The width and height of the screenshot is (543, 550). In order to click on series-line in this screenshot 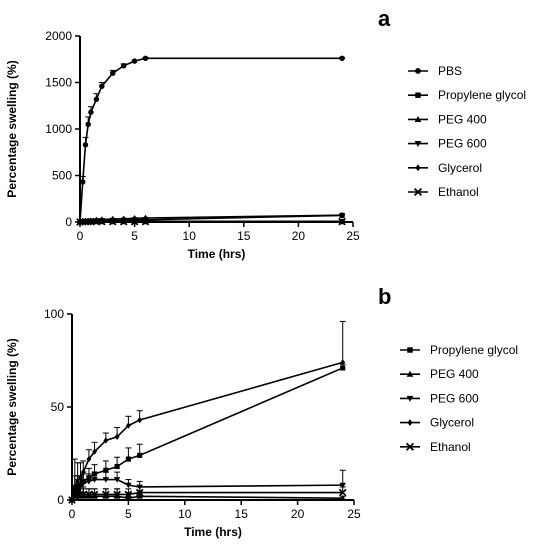, I will do `click(211, 140)`.